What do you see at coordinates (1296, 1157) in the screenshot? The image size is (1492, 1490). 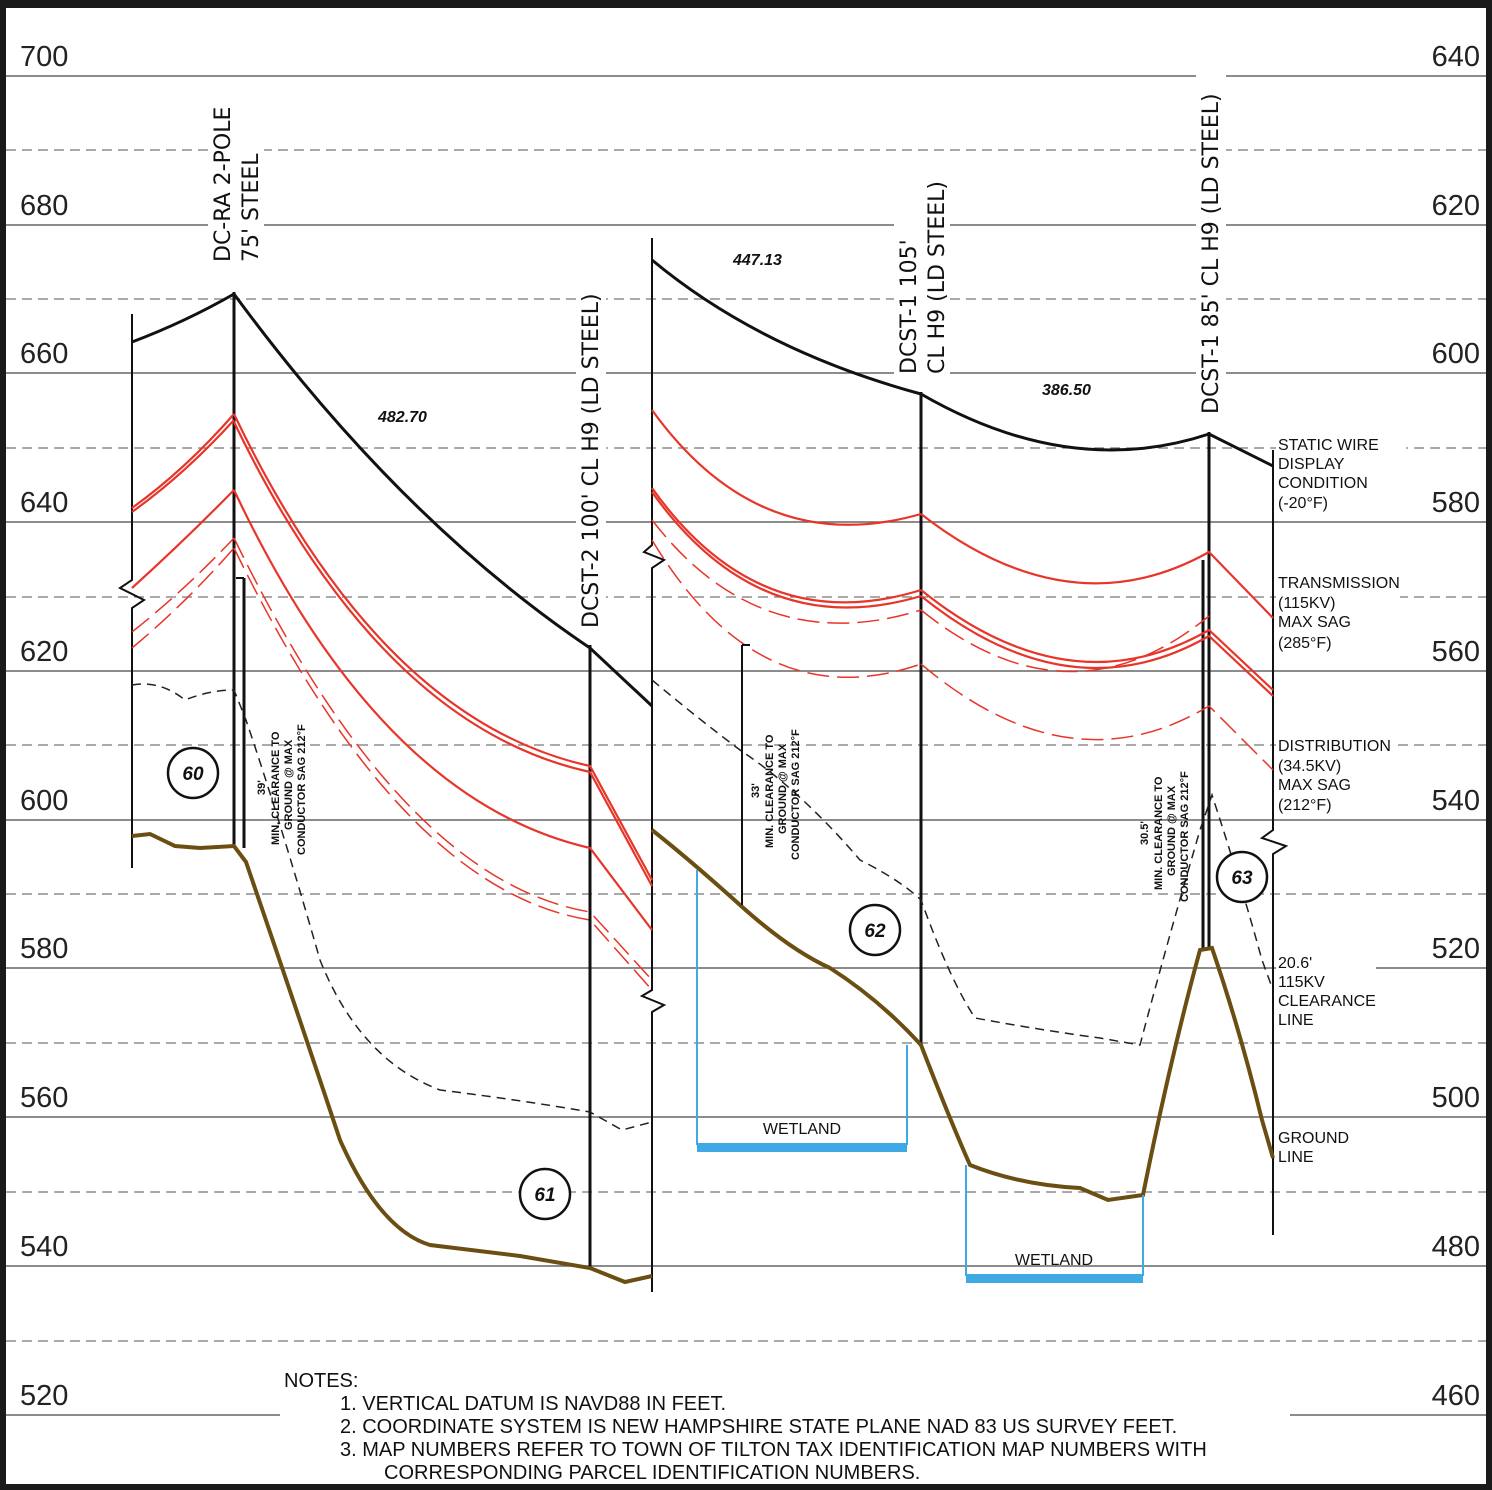 I see `legend-ground-l2: LINE` at bounding box center [1296, 1157].